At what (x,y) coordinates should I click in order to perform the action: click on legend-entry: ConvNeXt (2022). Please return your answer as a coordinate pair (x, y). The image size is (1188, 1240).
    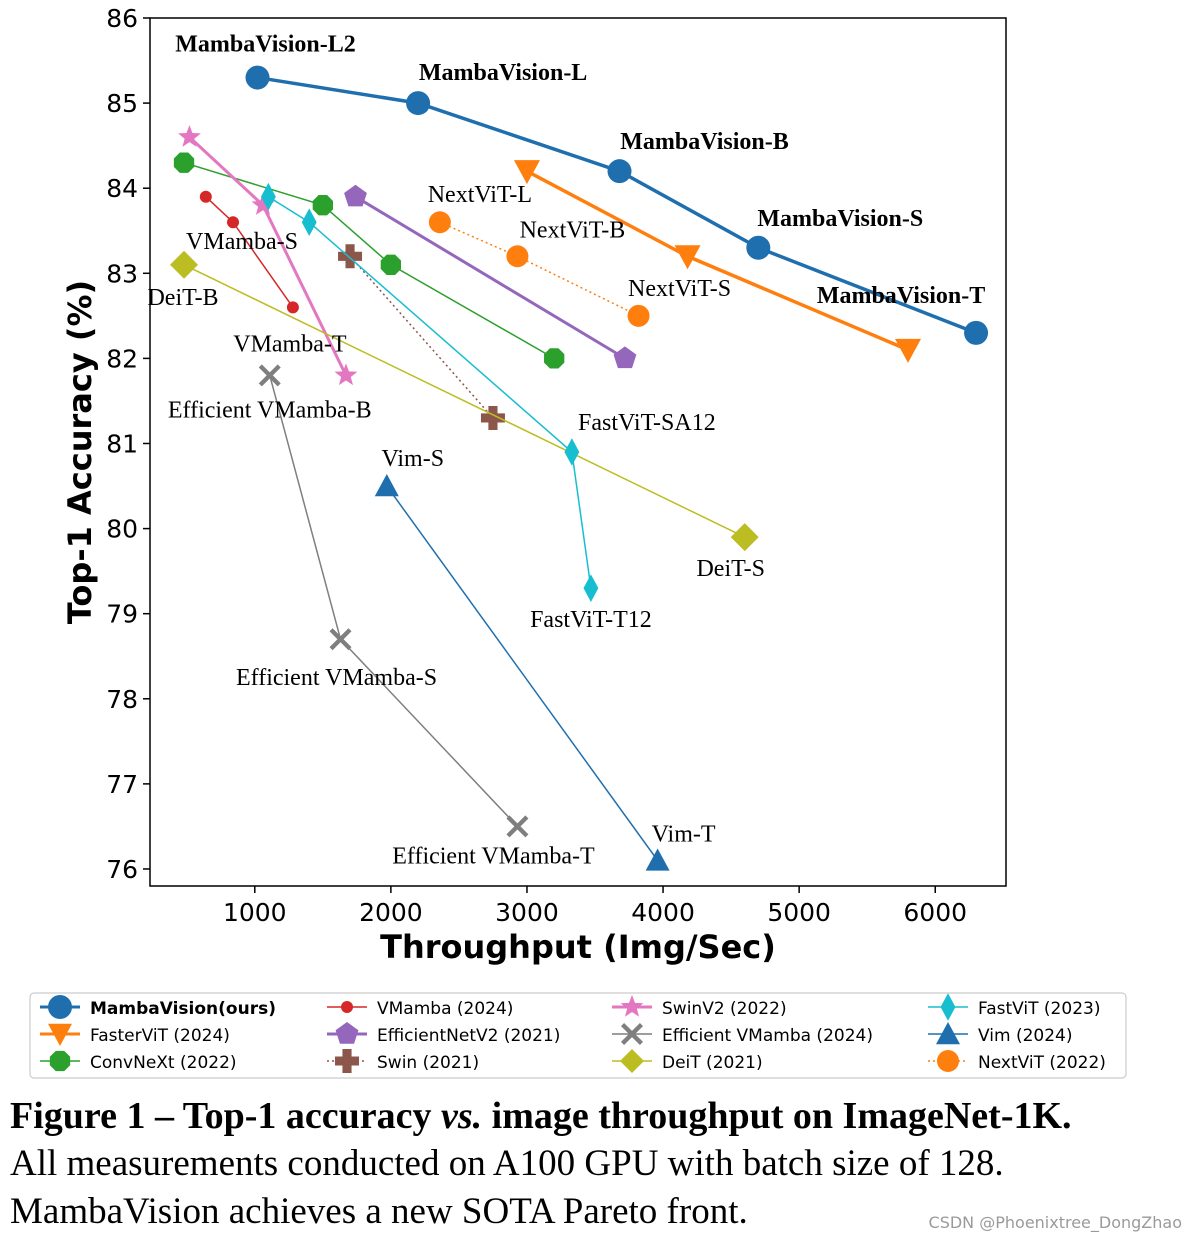
    Looking at the image, I should click on (138, 1061).